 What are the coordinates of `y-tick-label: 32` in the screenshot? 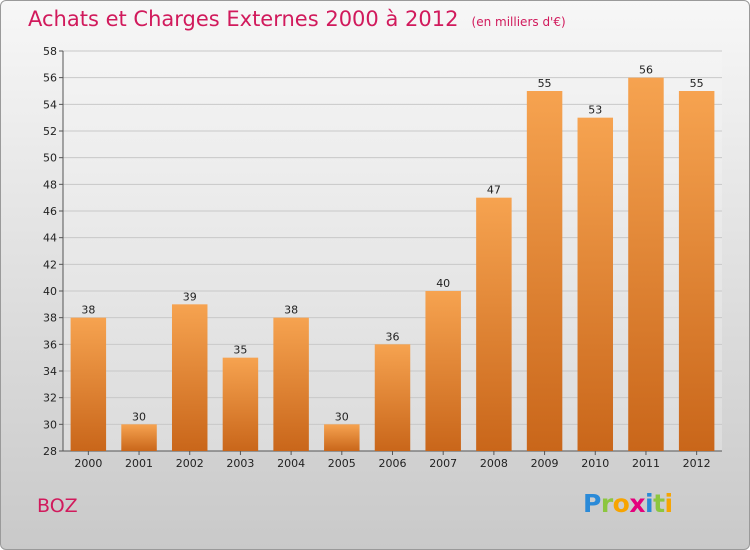 It's located at (50, 398).